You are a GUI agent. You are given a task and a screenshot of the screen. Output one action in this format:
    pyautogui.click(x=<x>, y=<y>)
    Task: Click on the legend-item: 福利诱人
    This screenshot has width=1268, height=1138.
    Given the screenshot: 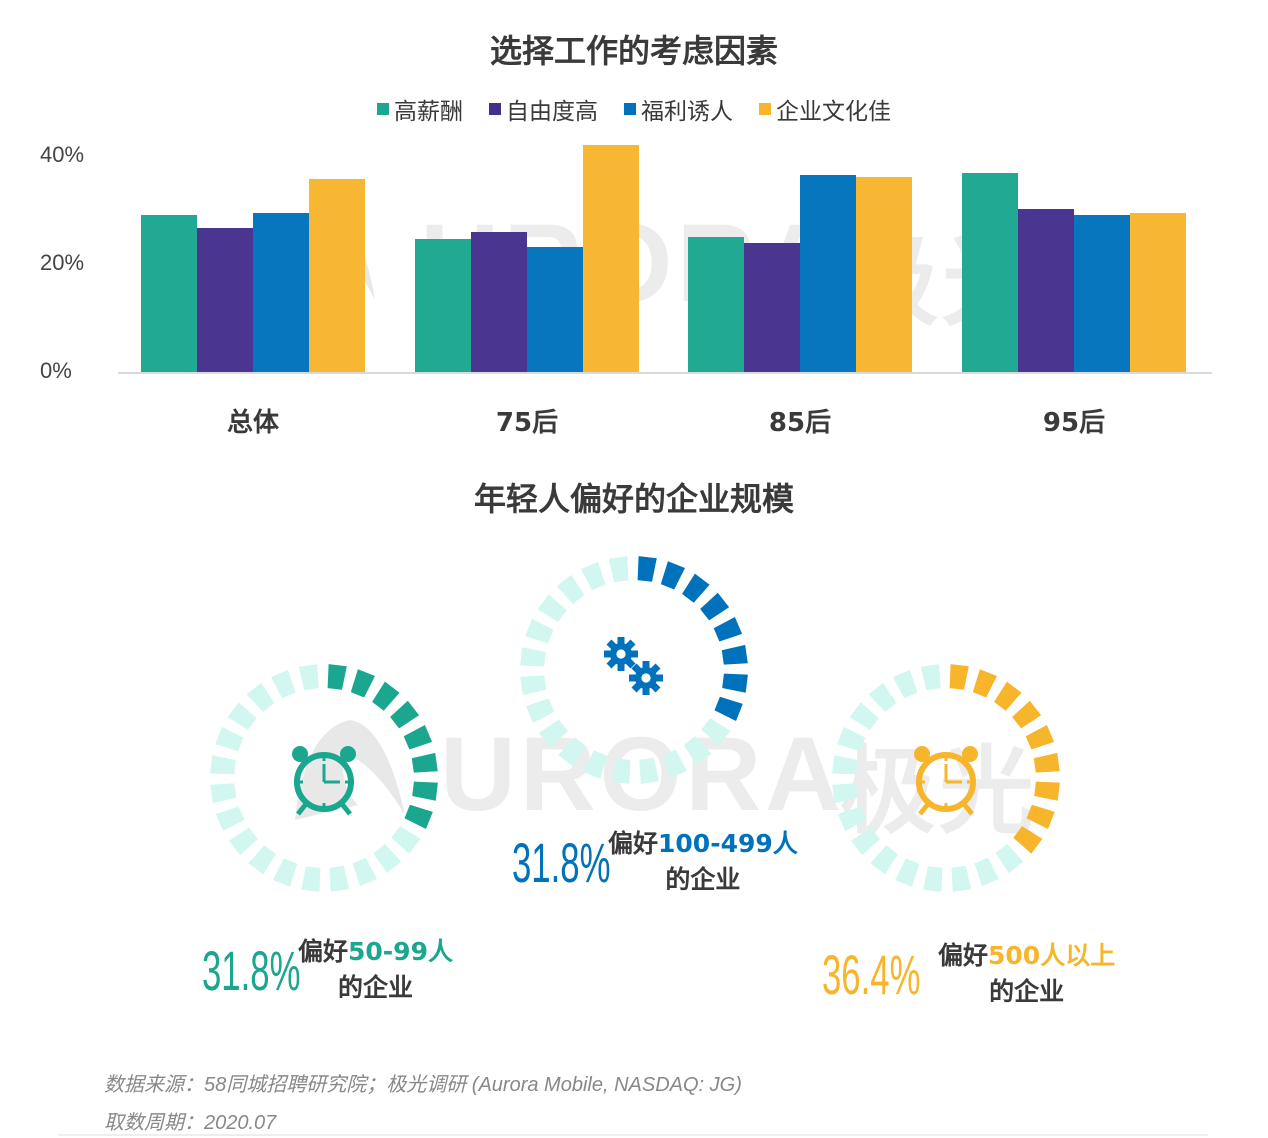 What is the action you would take?
    pyautogui.click(x=678, y=109)
    